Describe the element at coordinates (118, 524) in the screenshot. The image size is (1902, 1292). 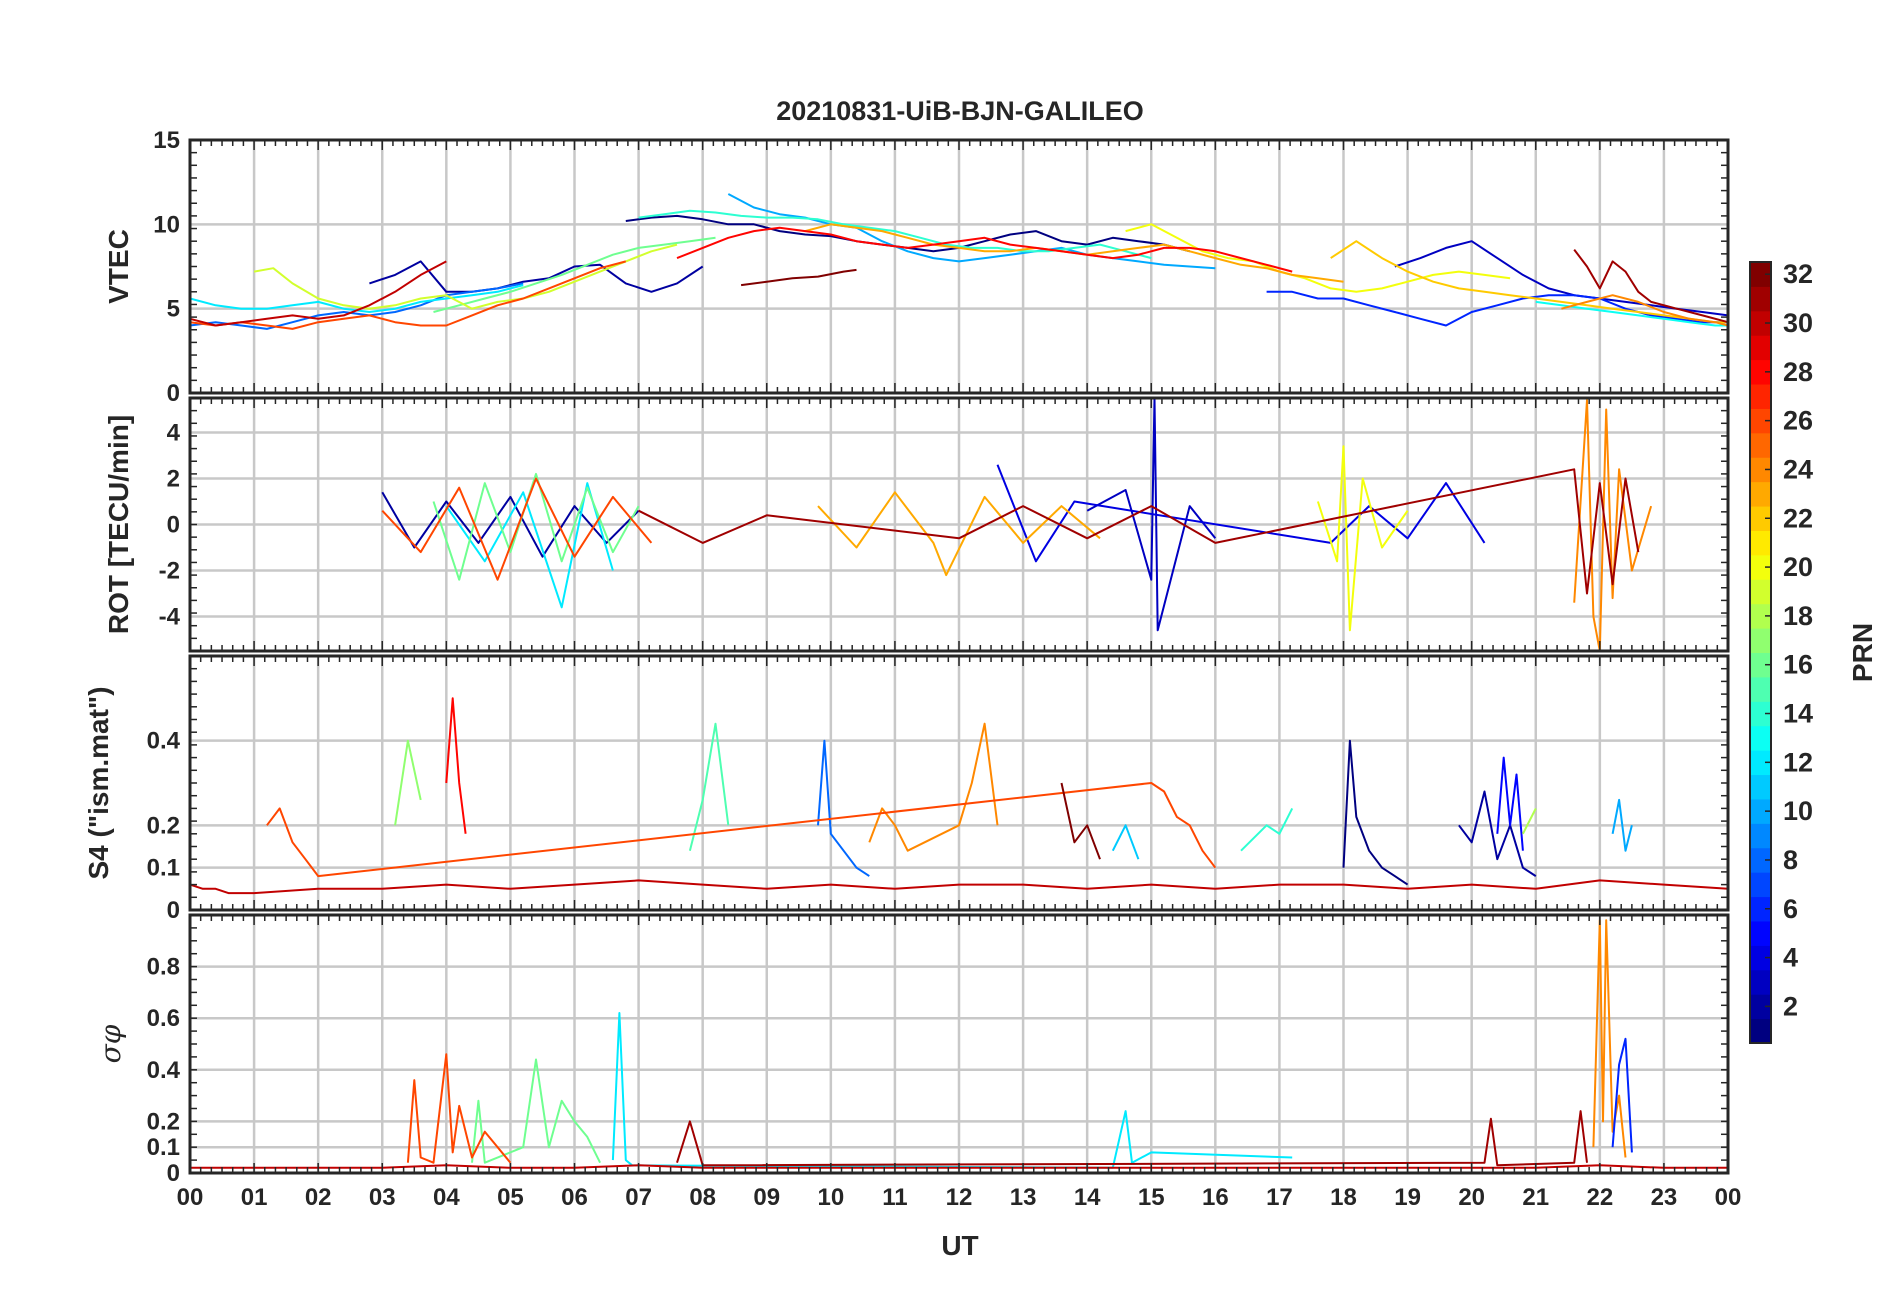
I see `y-axis-label: ROT [TECU/min]` at that location.